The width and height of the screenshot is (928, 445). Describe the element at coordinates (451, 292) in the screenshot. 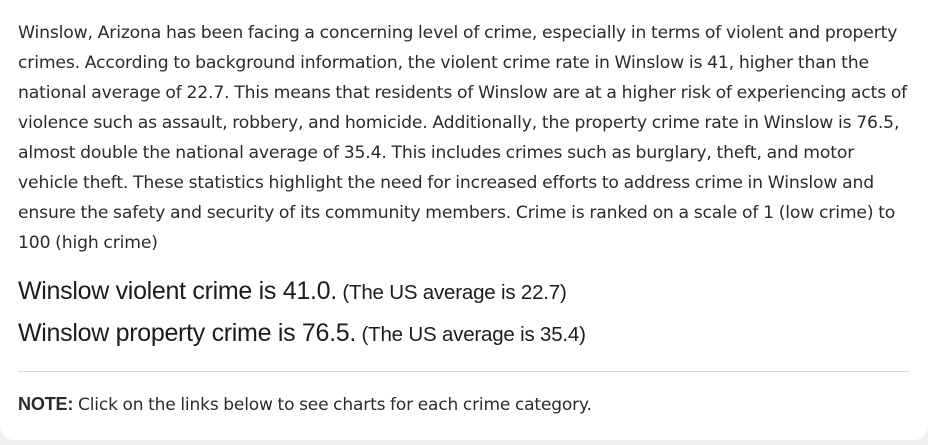

I see `violent-crime-us-average: (The US average is 22.7)` at that location.